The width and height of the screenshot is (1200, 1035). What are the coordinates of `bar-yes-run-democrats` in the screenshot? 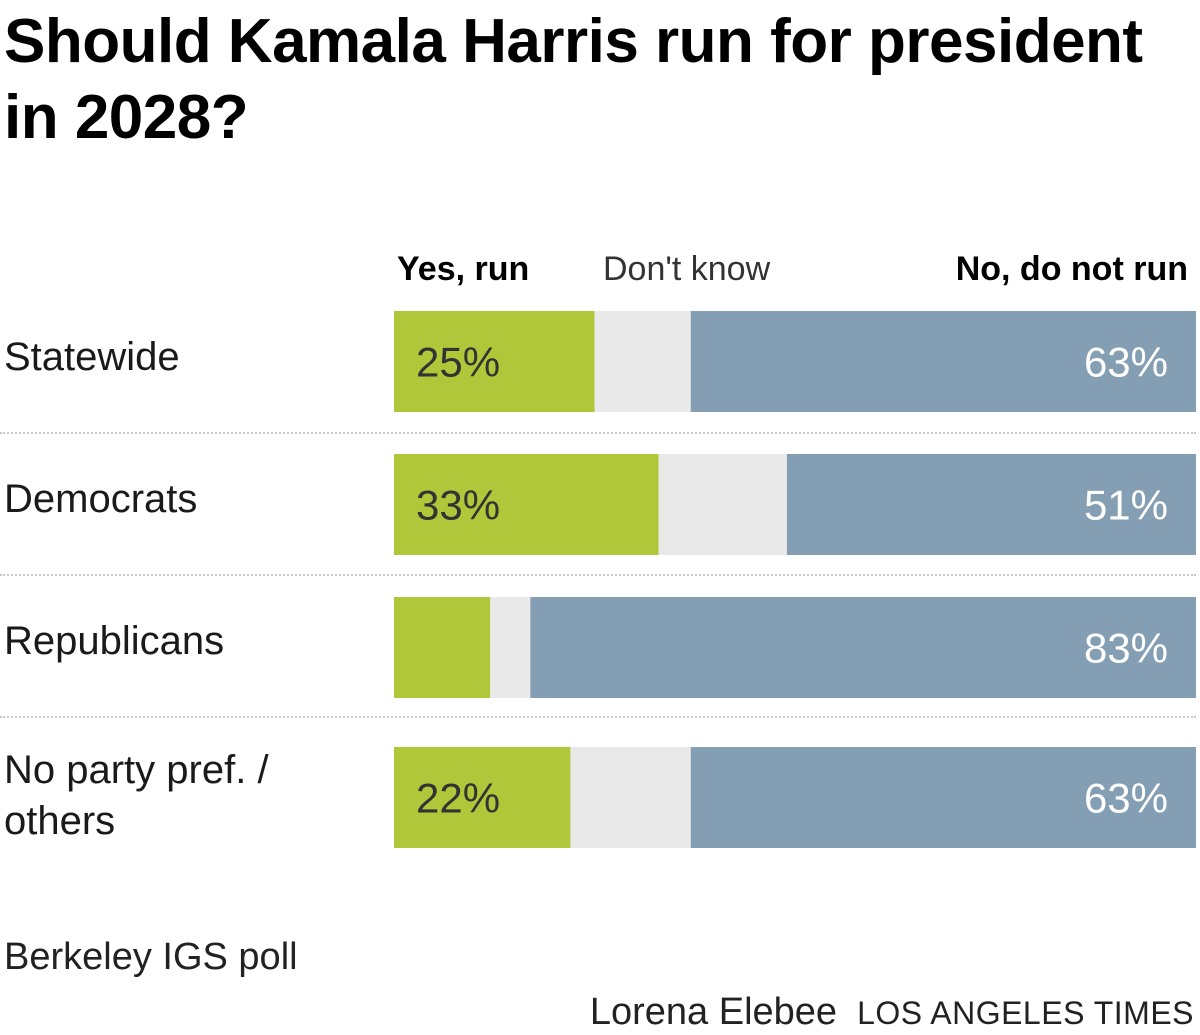 It's located at (526, 504).